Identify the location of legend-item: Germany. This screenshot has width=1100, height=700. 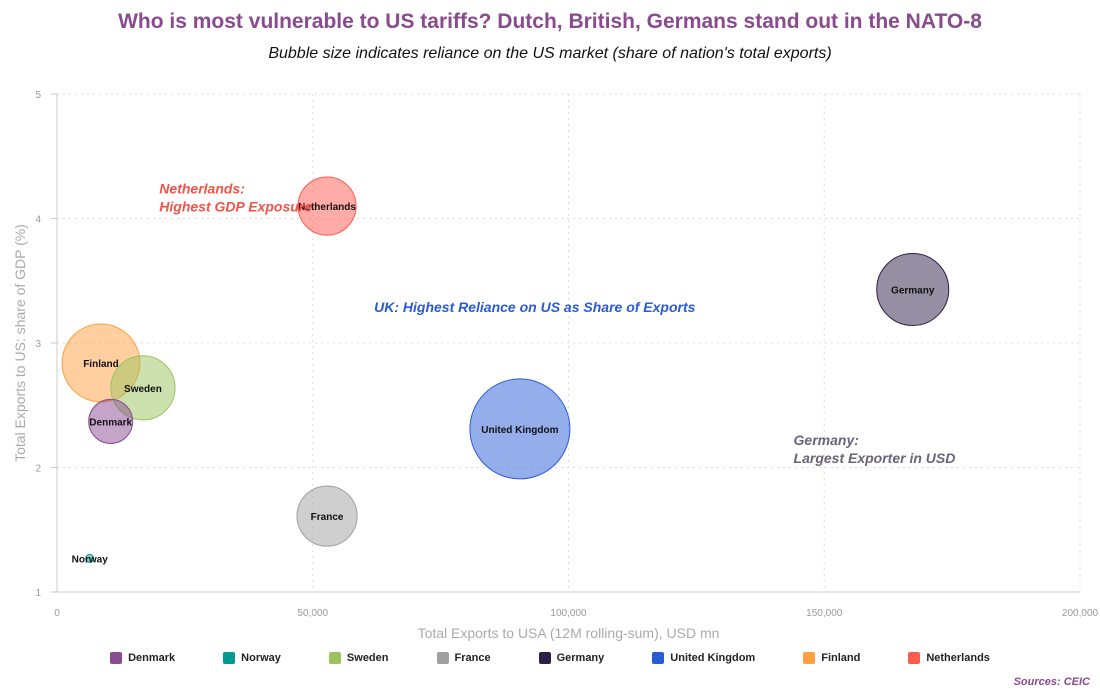
(571, 658).